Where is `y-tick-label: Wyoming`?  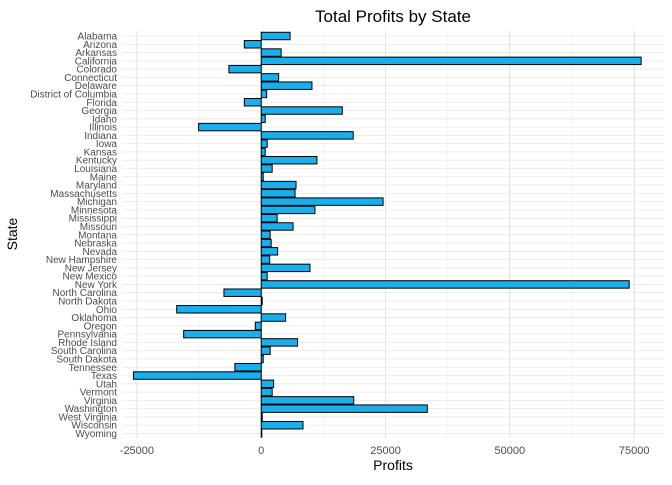
y-tick-label: Wyoming is located at coordinates (96, 434).